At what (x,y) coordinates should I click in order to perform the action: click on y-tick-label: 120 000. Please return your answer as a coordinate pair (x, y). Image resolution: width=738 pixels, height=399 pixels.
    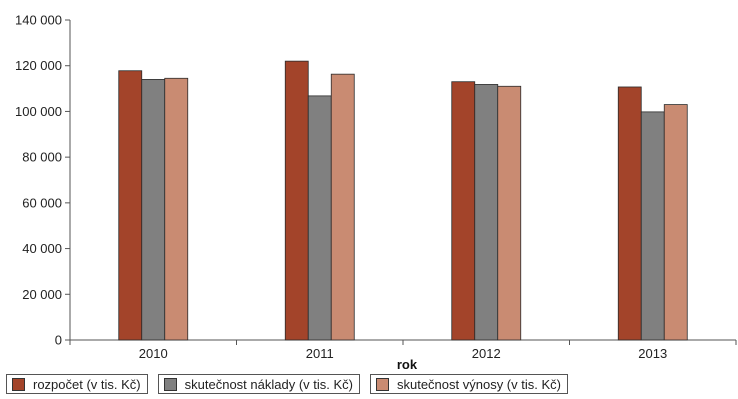
    Looking at the image, I should click on (38, 65).